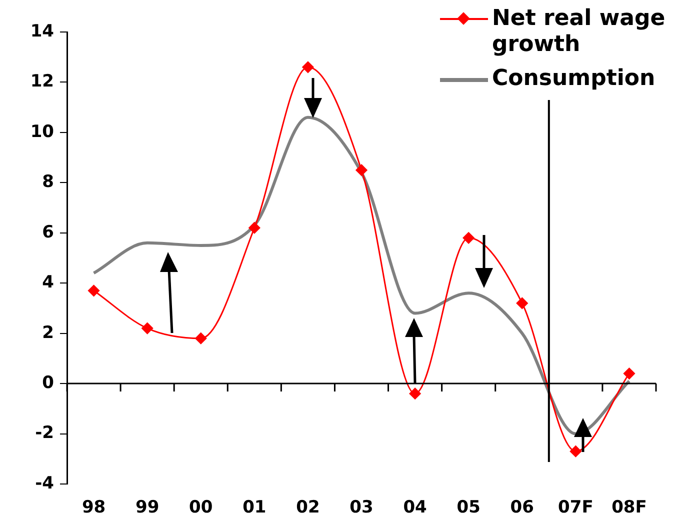 The height and width of the screenshot is (527, 695). Describe the element at coordinates (48, 232) in the screenshot. I see `y-tick-label: 6` at that location.